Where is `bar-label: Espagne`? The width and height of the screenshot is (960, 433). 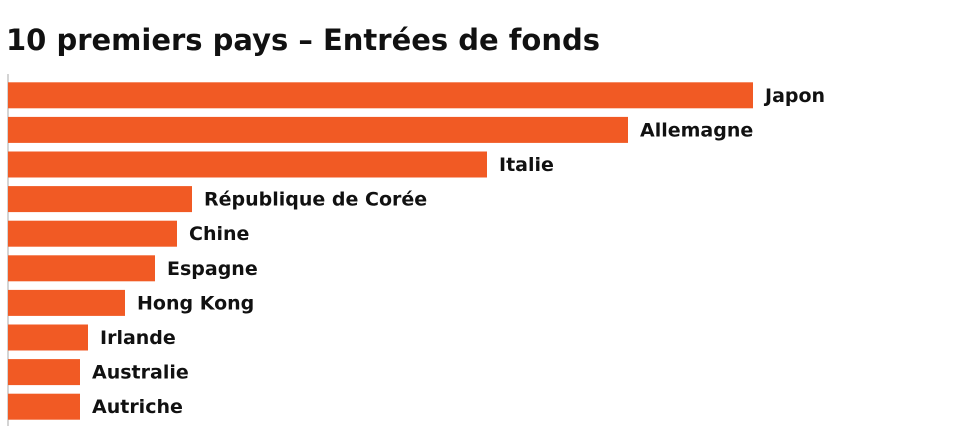 bar-label: Espagne is located at coordinates (212, 269).